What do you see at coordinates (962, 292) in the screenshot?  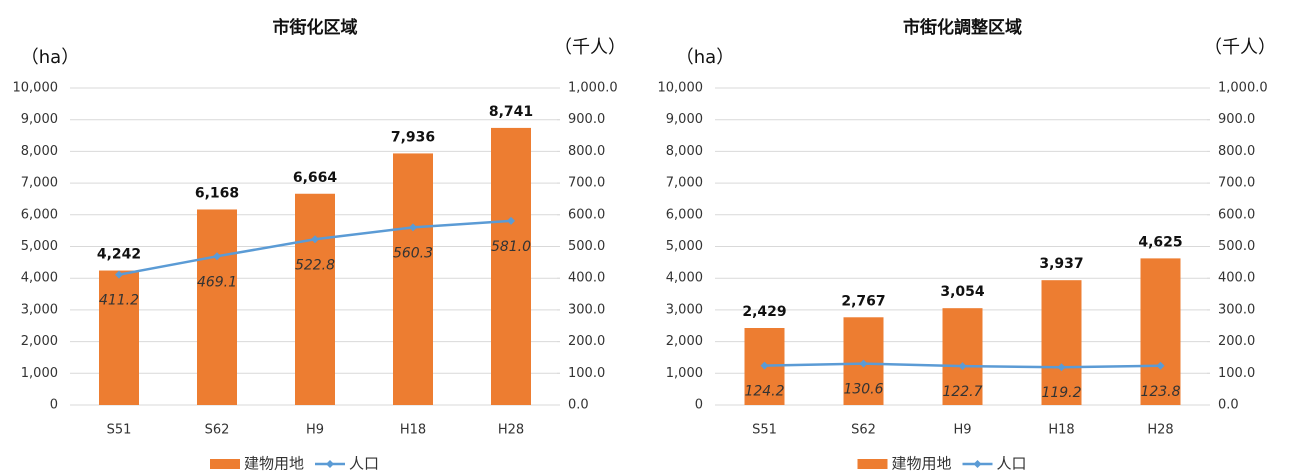 I see `bar-label: 3,054` at bounding box center [962, 292].